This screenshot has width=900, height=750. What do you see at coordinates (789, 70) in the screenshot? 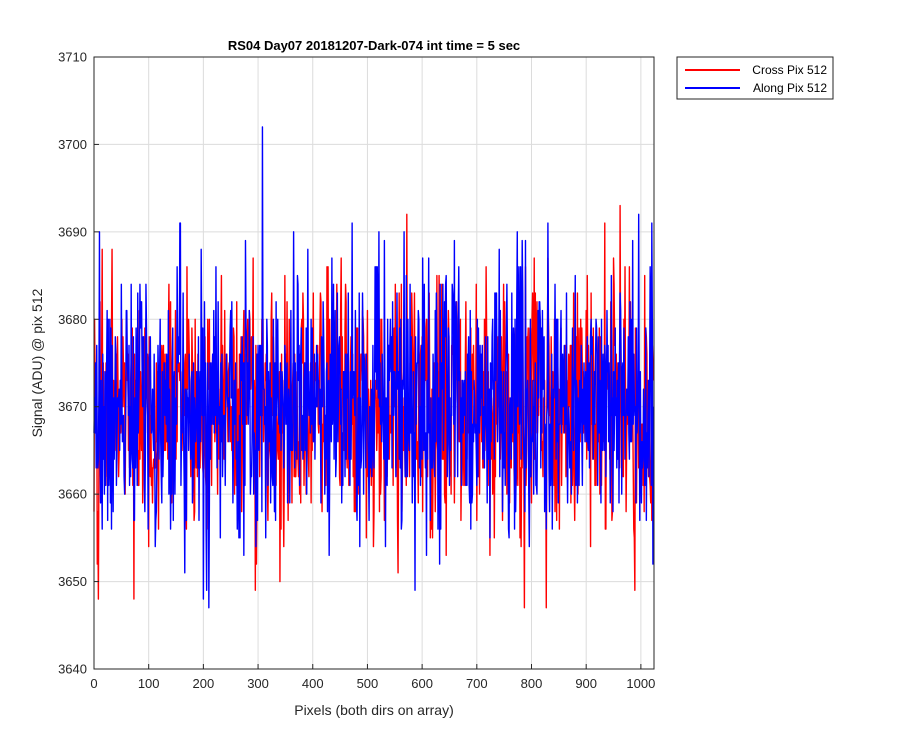
I see `legend-label-cross: Cross Pix 512` at bounding box center [789, 70].